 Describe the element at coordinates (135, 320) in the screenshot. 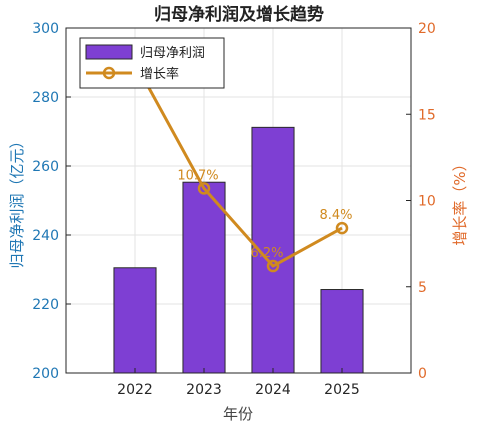

I see `bar-2022` at that location.